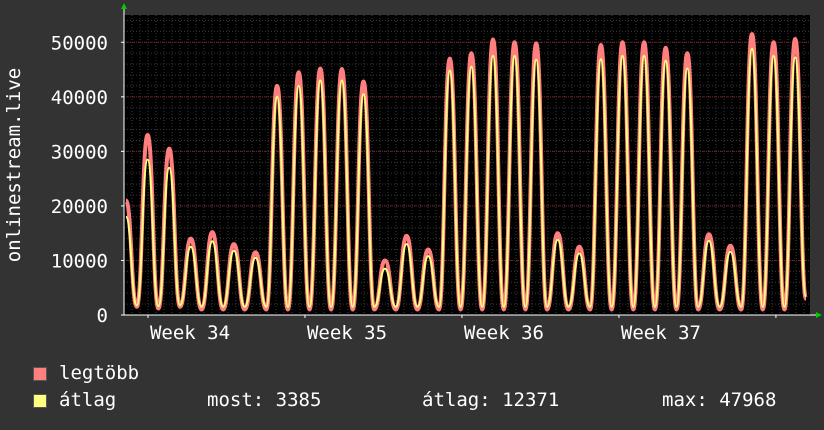 Image resolution: width=824 pixels, height=430 pixels. What do you see at coordinates (264, 400) in the screenshot?
I see `stat-now: most: 3385` at bounding box center [264, 400].